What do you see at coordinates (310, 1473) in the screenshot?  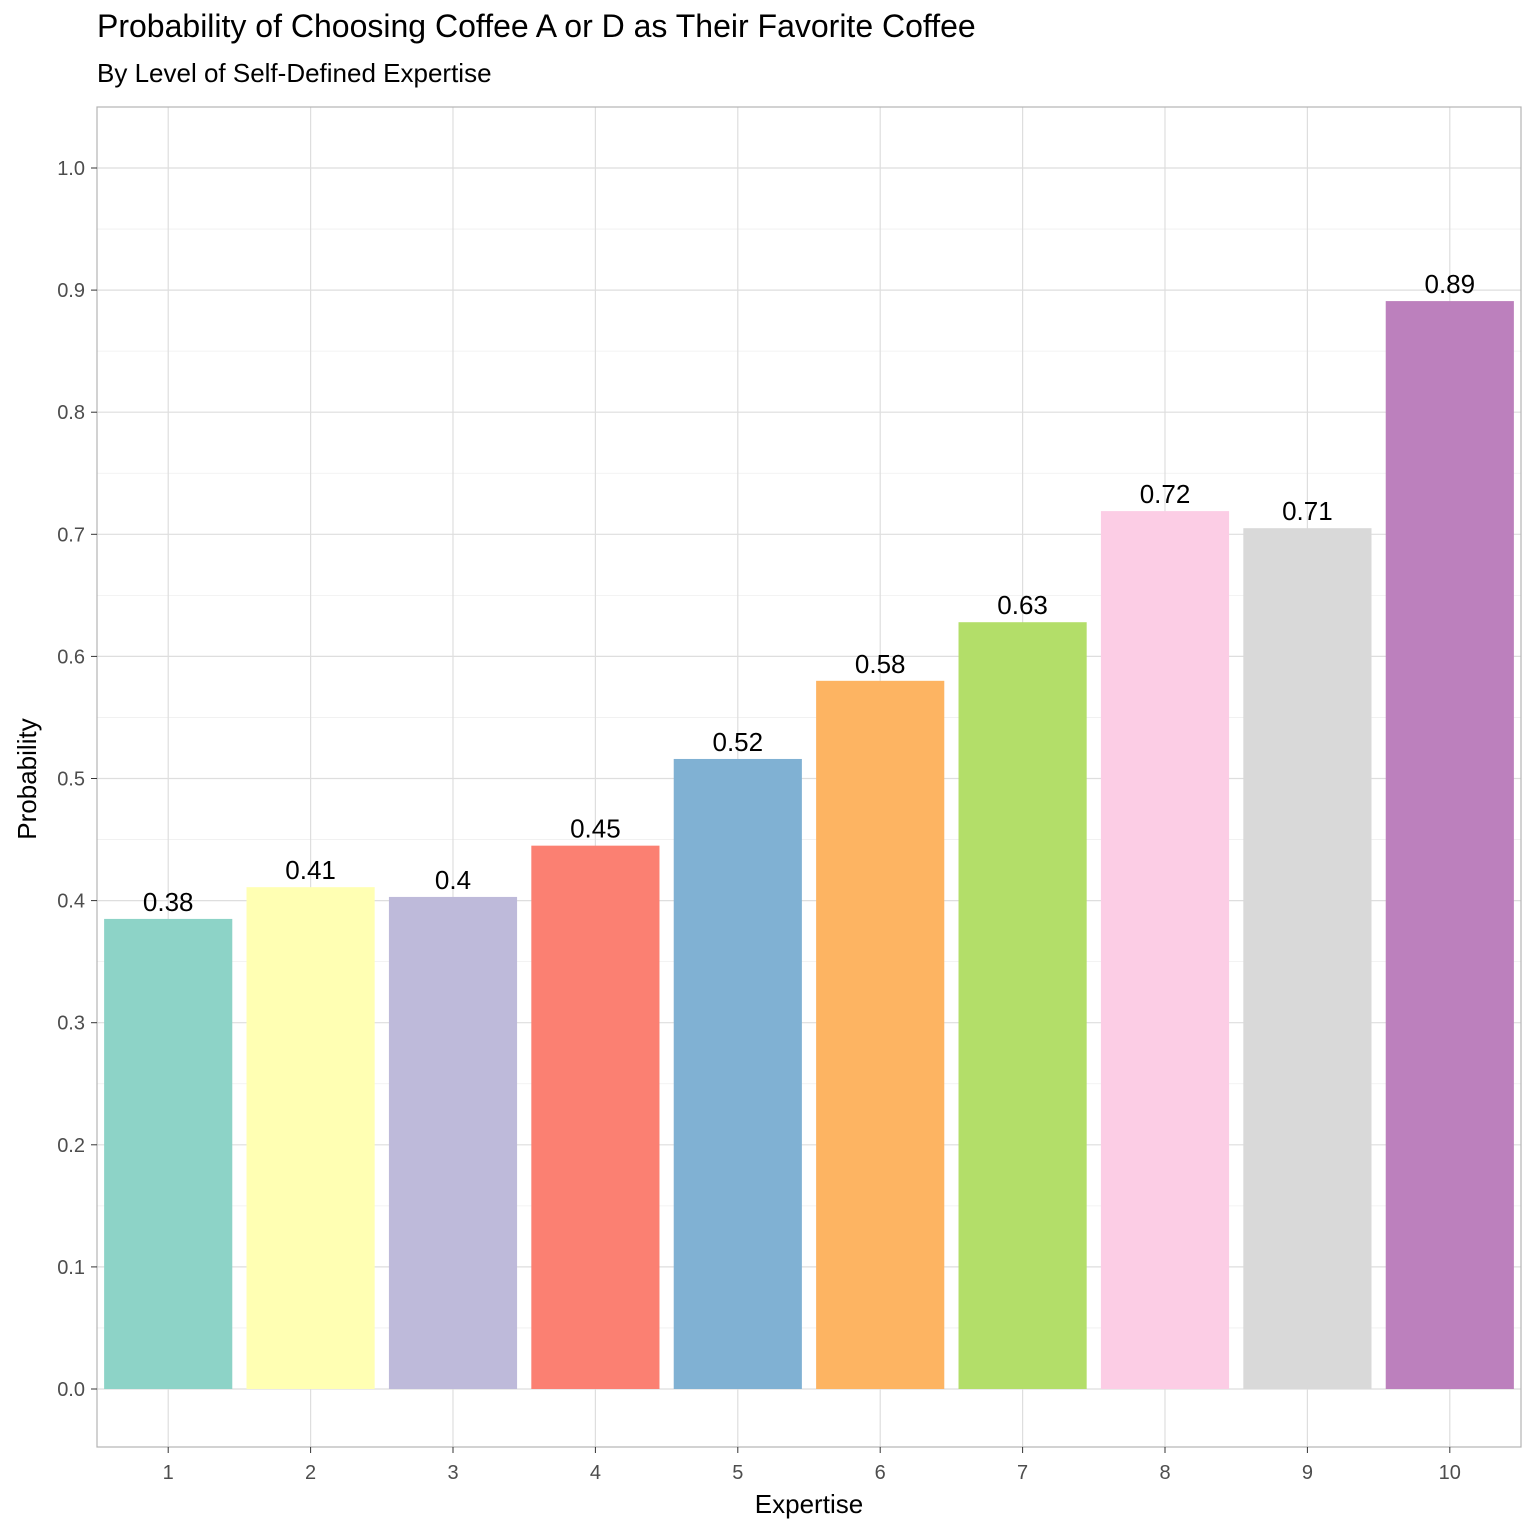 I see `x-tick-label: 2` at bounding box center [310, 1473].